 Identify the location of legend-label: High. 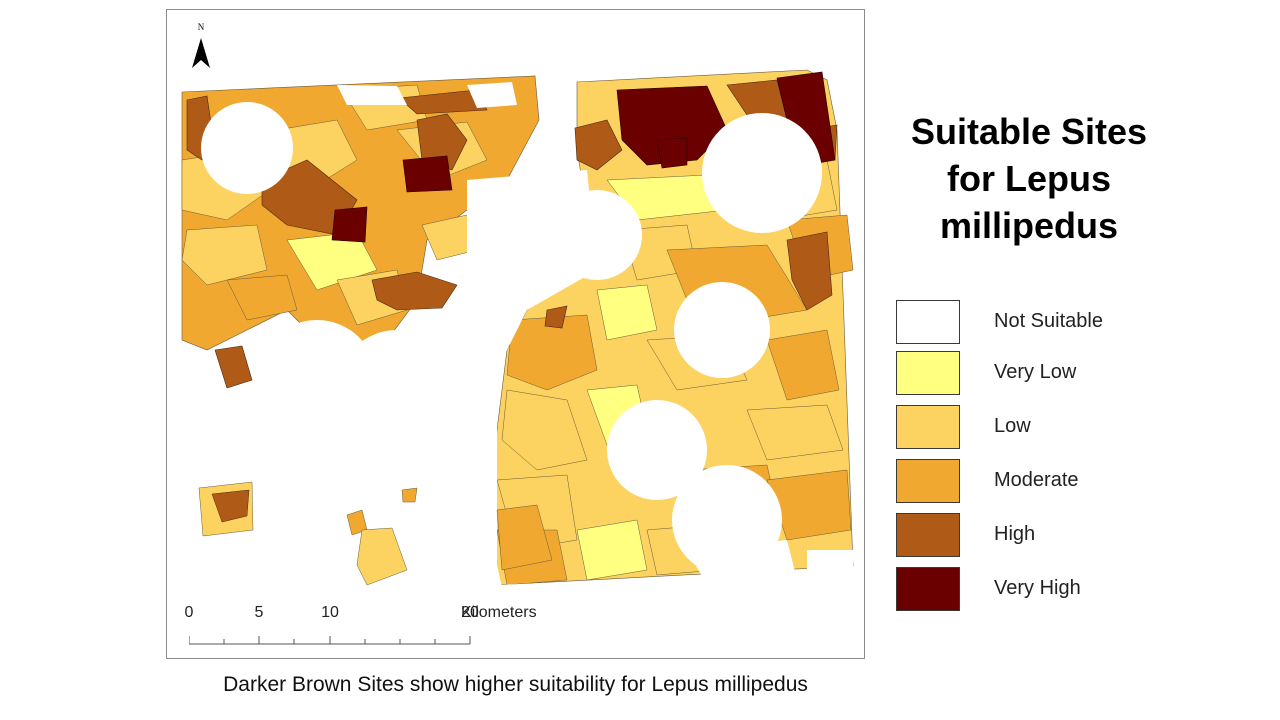
(1015, 534).